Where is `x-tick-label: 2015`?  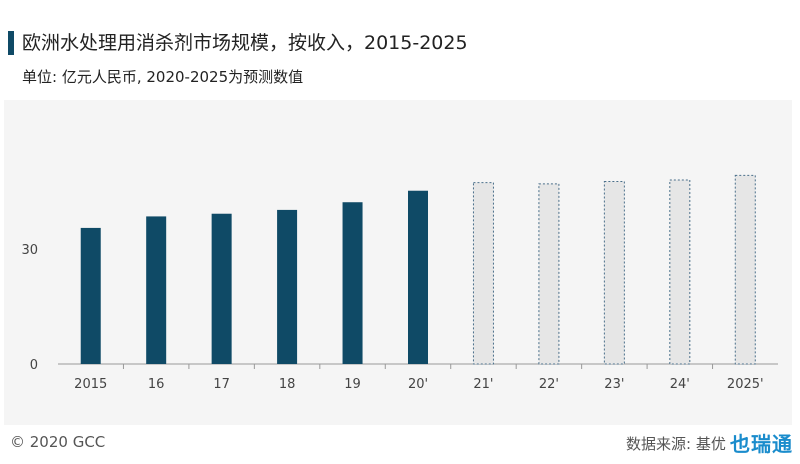 x-tick-label: 2015 is located at coordinates (90, 384).